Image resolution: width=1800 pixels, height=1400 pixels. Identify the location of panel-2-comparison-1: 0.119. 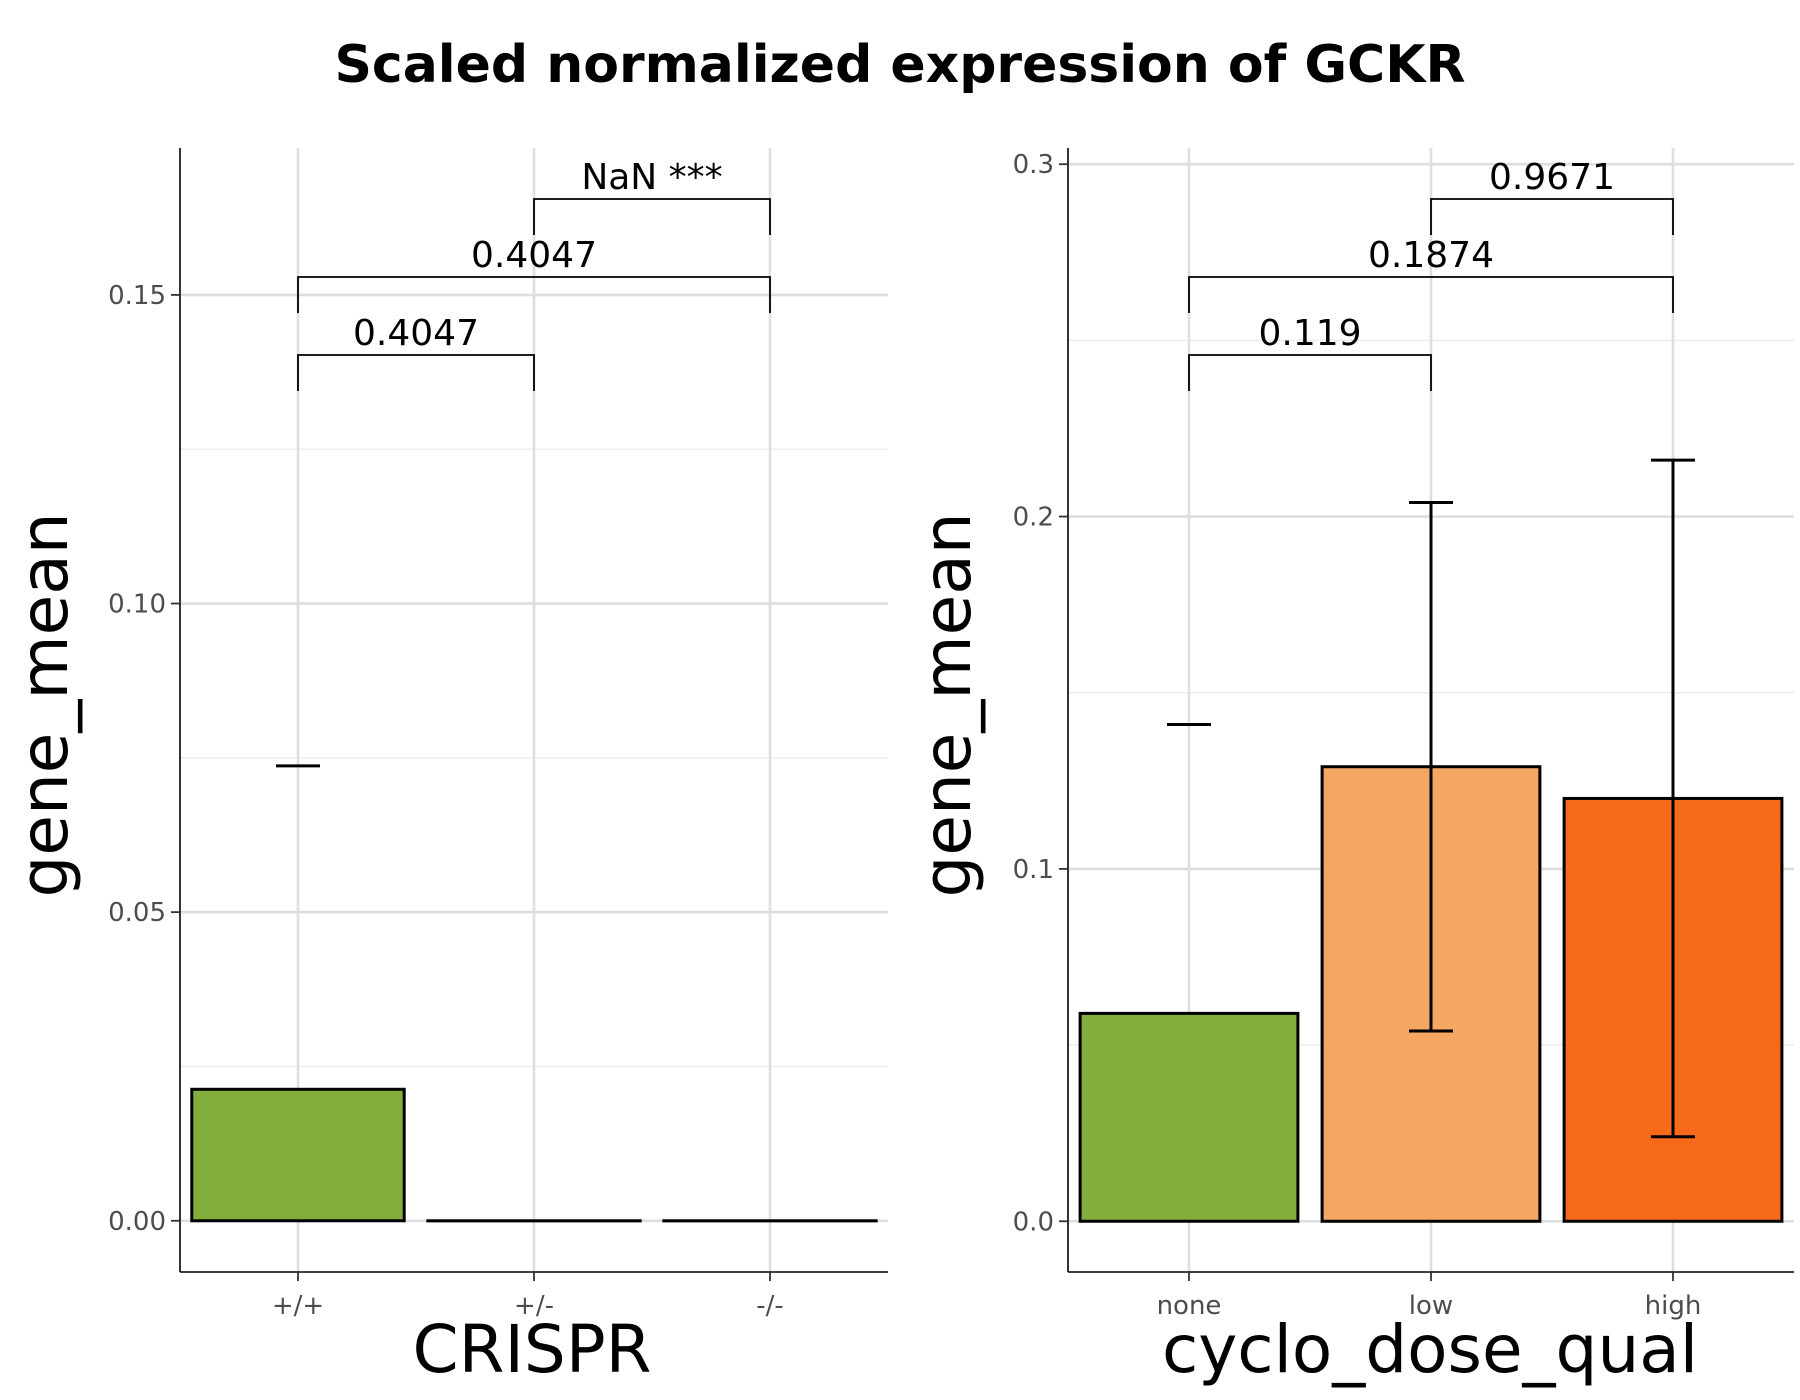
(1310, 352).